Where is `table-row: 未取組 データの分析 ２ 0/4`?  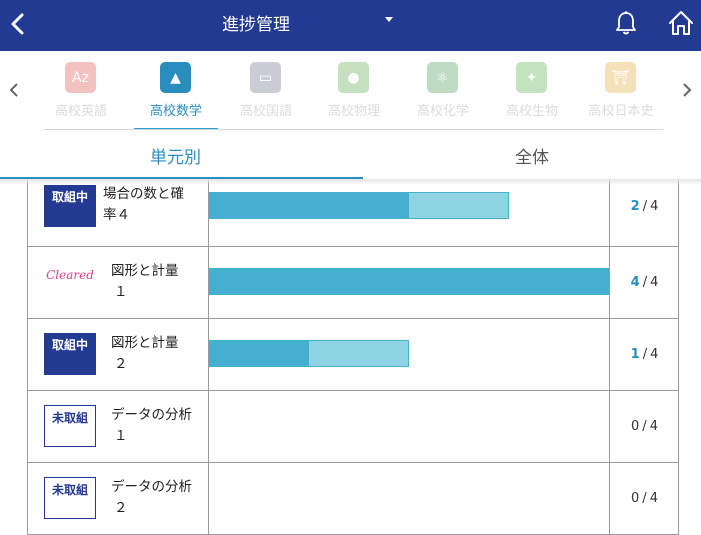
table-row: 未取組 データの分析 ２ 0/4 is located at coordinates (353, 499).